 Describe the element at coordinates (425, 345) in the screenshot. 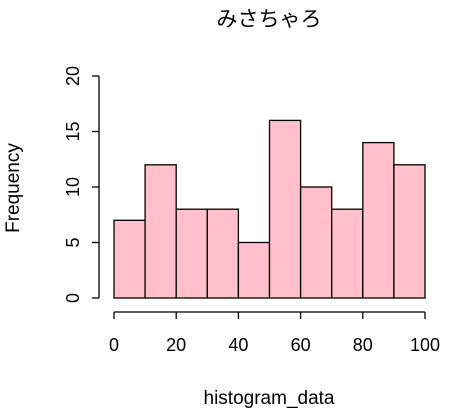

I see `x-tick-label: 100` at that location.